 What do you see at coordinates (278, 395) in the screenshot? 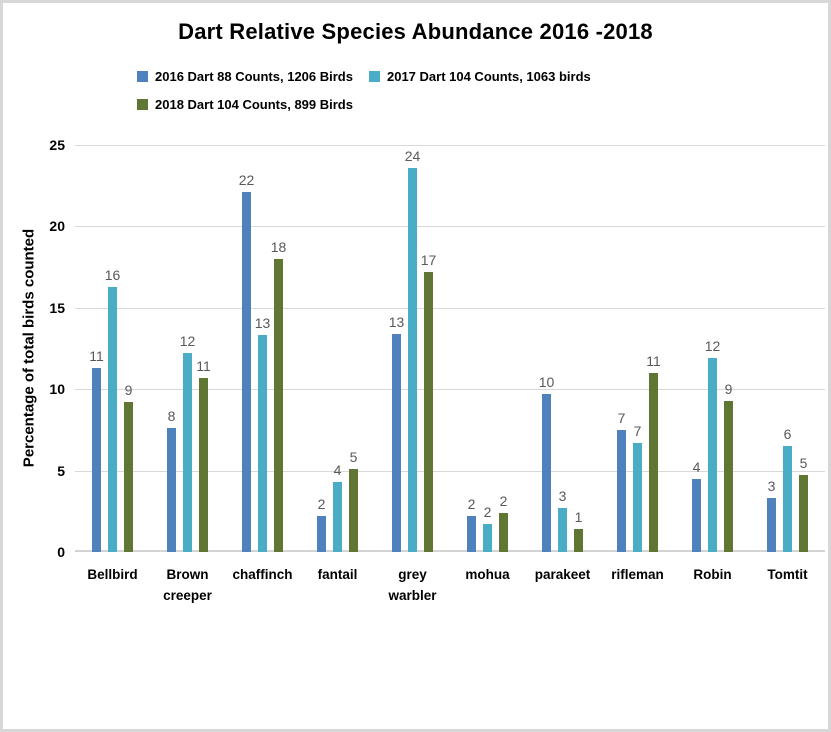
I see `bar: 18` at bounding box center [278, 395].